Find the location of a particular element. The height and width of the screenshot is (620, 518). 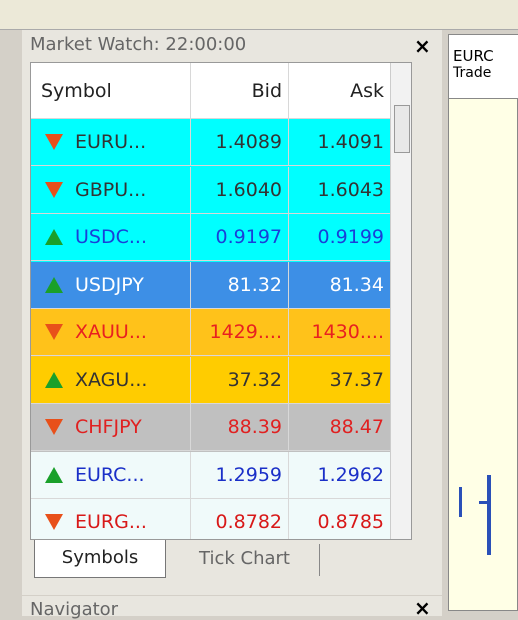

candle-tick is located at coordinates (484, 502).